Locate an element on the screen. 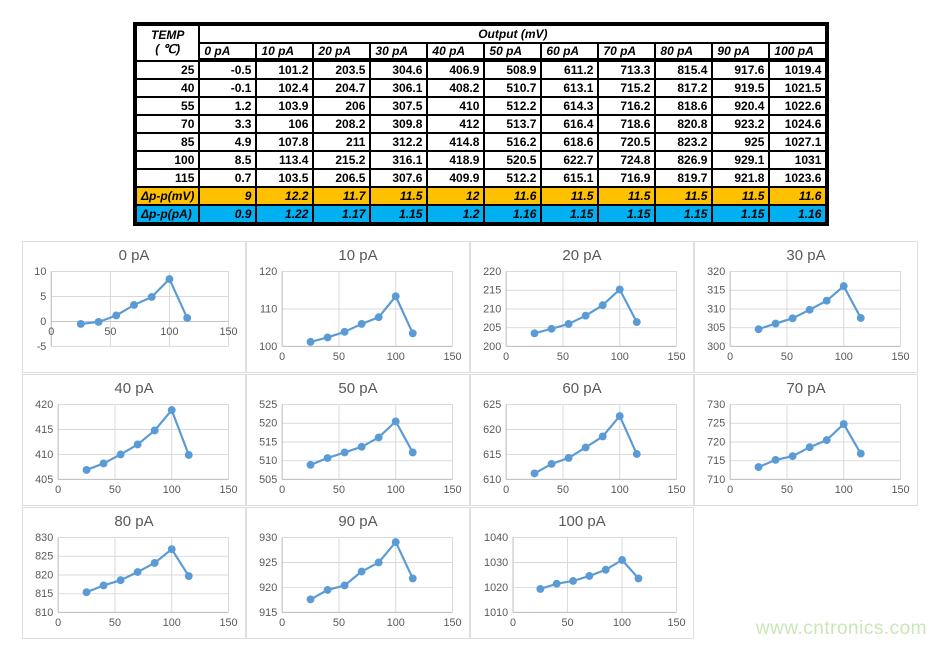 This screenshot has width=947, height=646. chart-title-80pa: 80 pA is located at coordinates (134, 521).